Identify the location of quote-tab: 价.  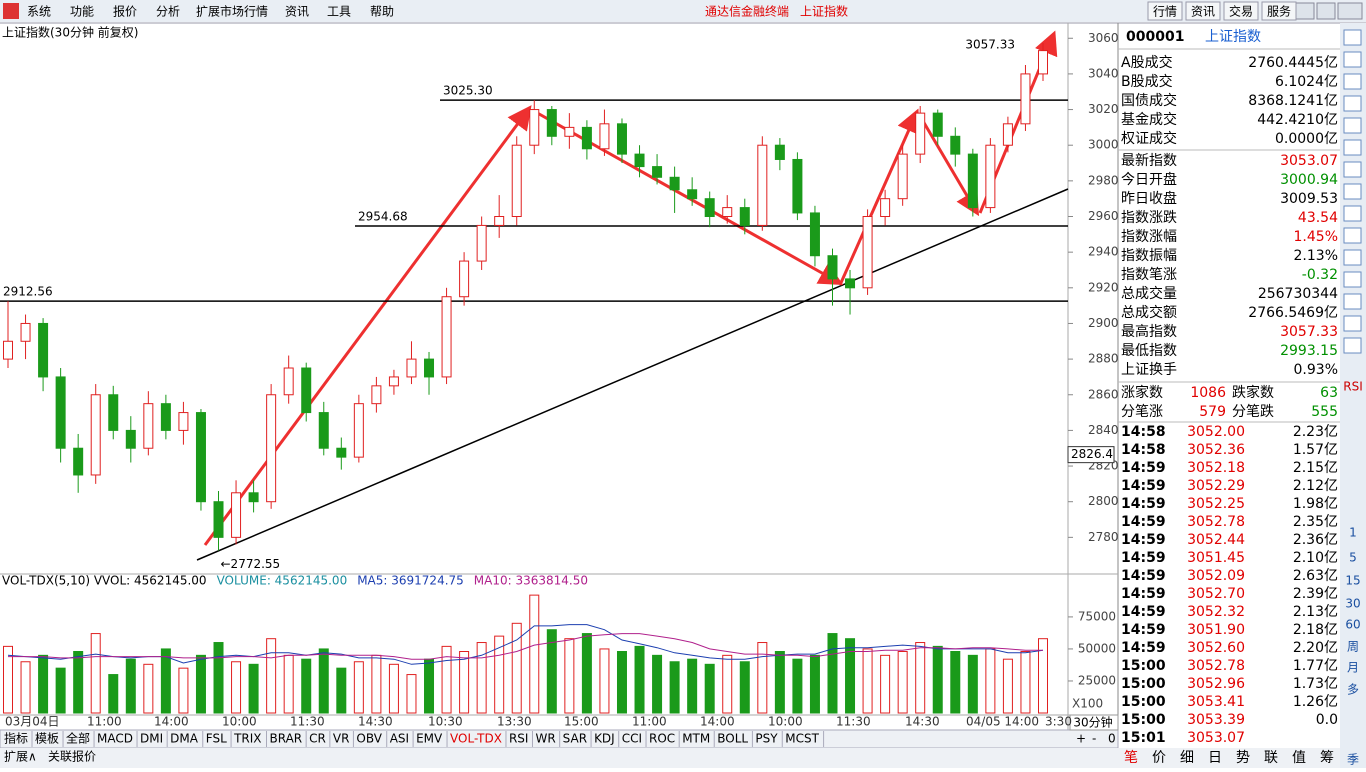
(1159, 758).